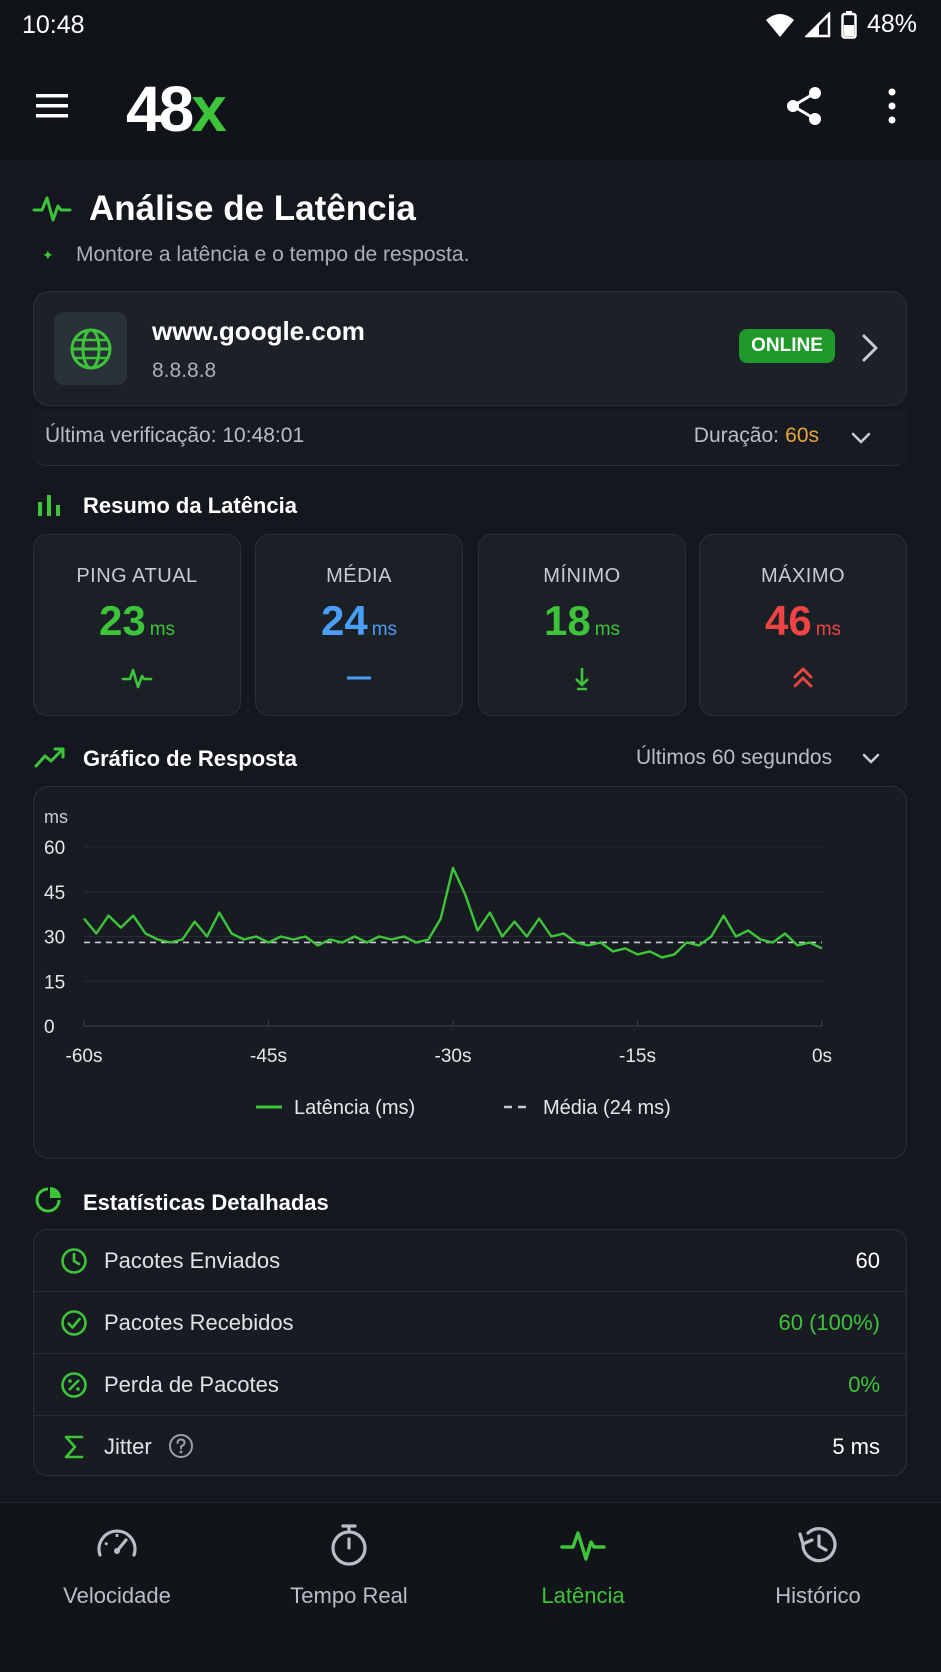 The width and height of the screenshot is (941, 1672). Describe the element at coordinates (349, 1595) in the screenshot. I see `nav-label: Tempo Real` at that location.